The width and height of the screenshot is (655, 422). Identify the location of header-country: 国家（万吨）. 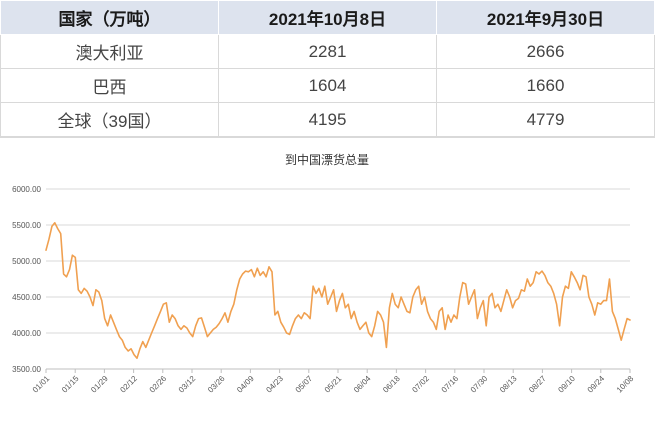
(109, 17).